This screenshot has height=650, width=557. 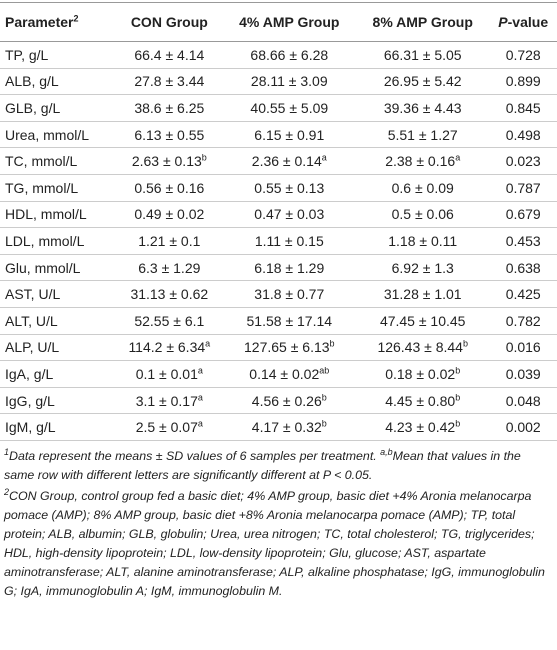 What do you see at coordinates (523, 268) in the screenshot?
I see `table-cell: 0.638` at bounding box center [523, 268].